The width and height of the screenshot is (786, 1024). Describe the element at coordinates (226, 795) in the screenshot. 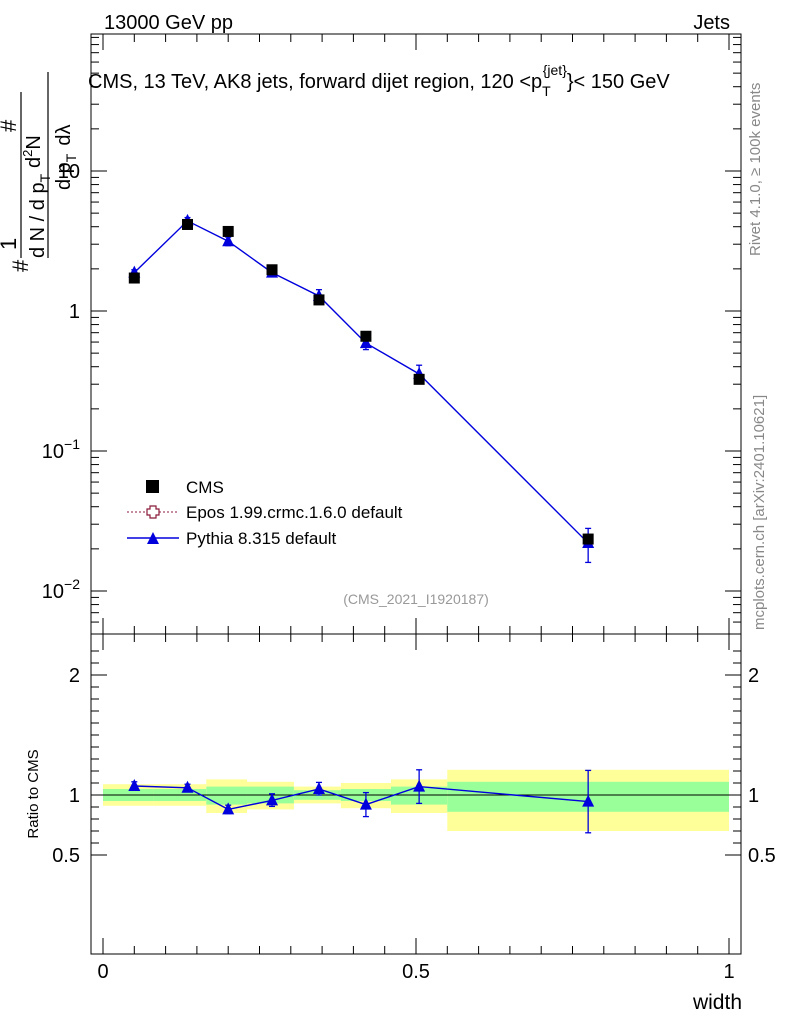

I see `ratio-band-inner` at that location.